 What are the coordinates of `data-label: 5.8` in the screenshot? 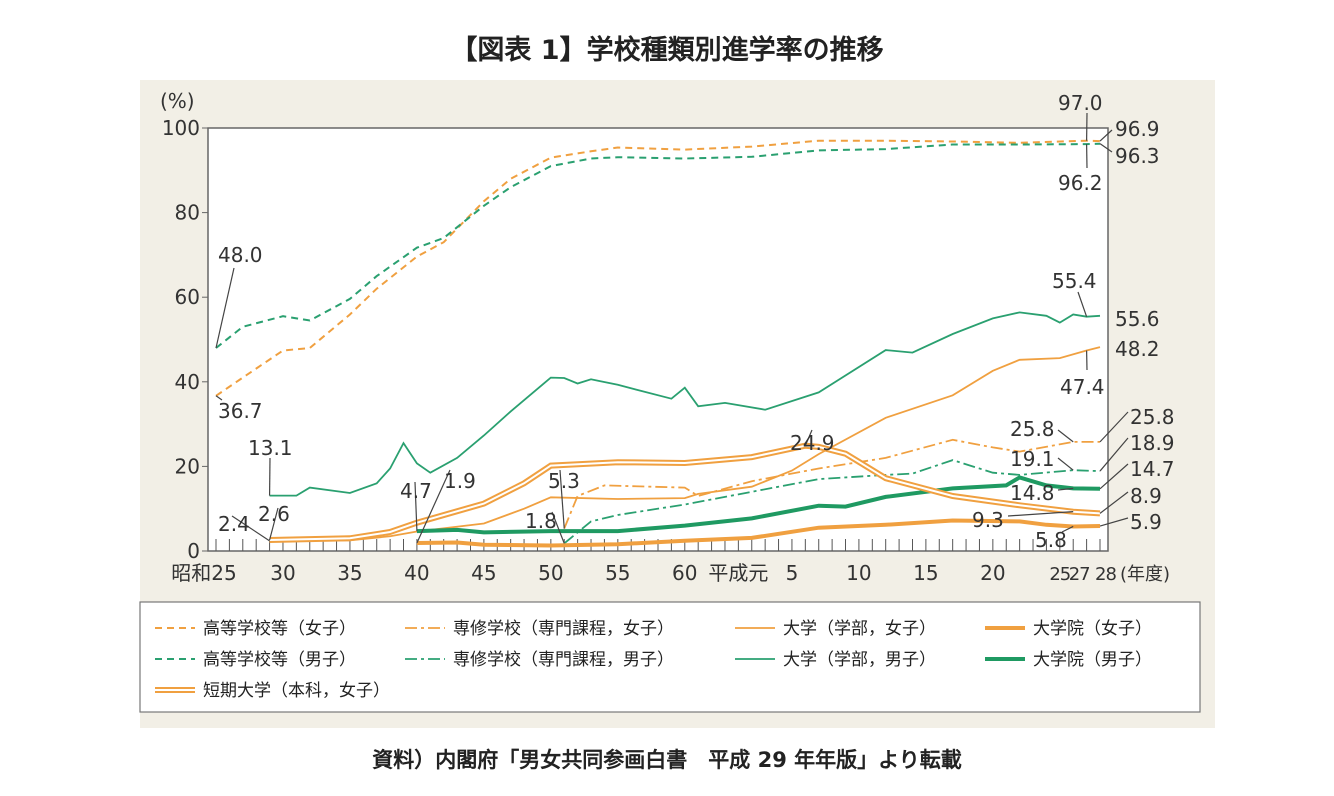 It's located at (1051, 540).